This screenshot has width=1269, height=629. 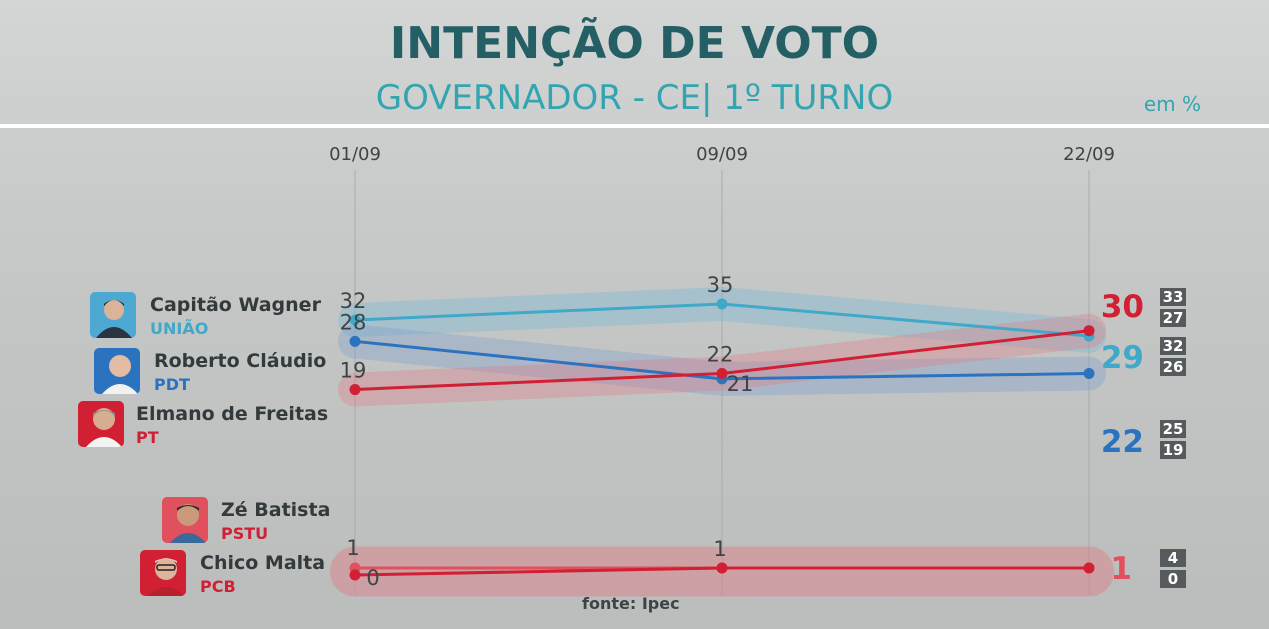 I want to click on candidate-name: Chico Malta, so click(x=263, y=563).